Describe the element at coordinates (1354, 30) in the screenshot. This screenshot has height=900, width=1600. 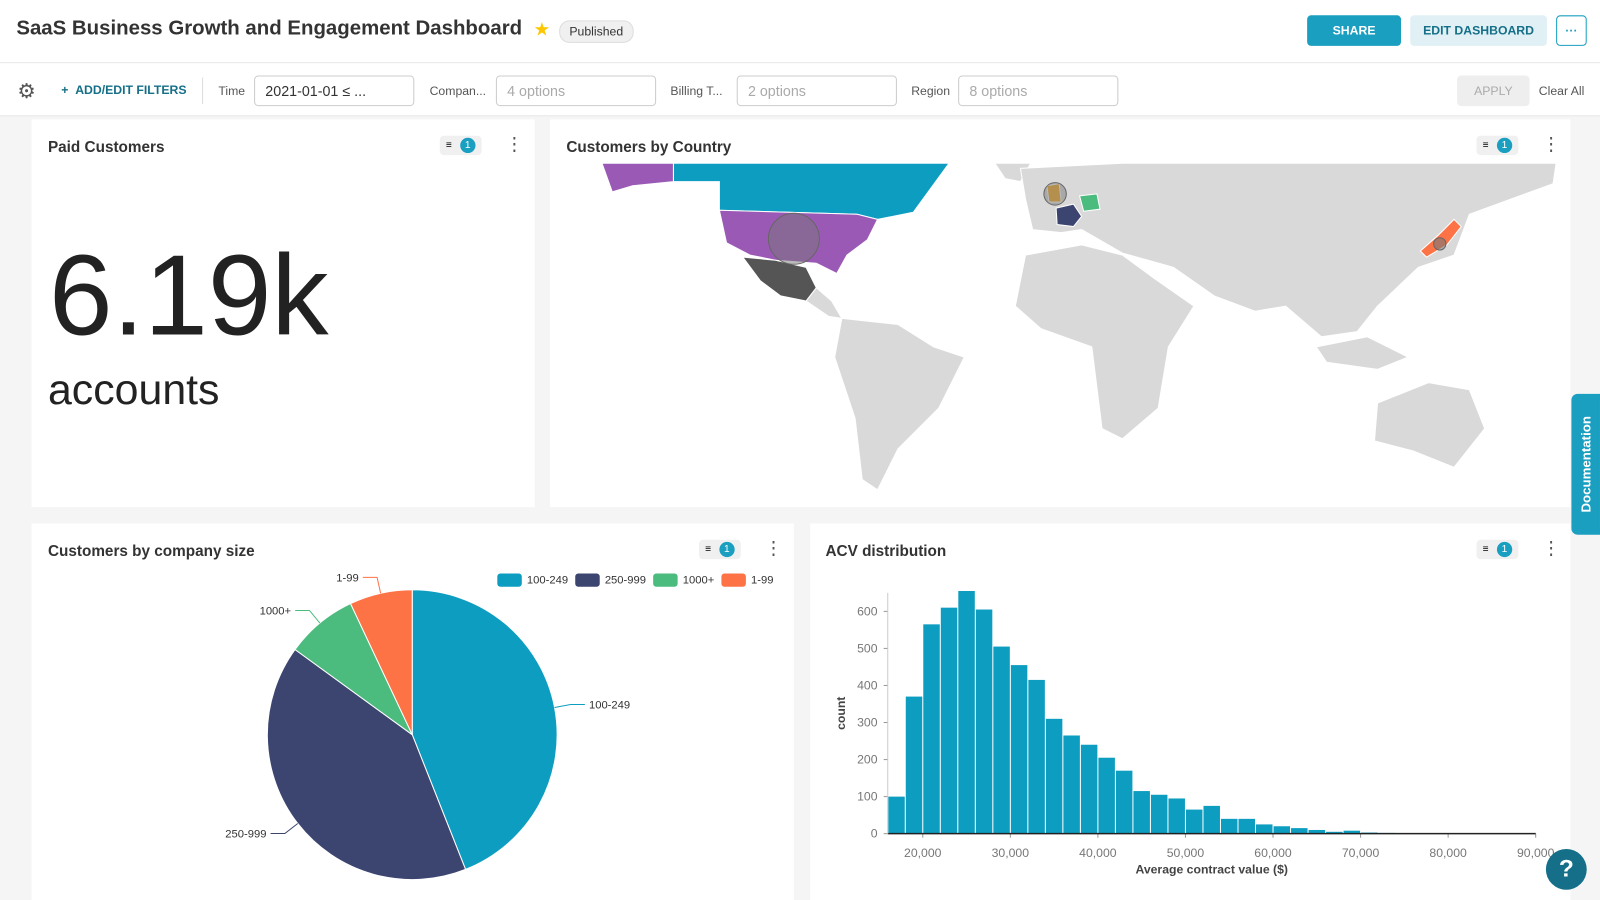
I see `share-button: SHARE` at that location.